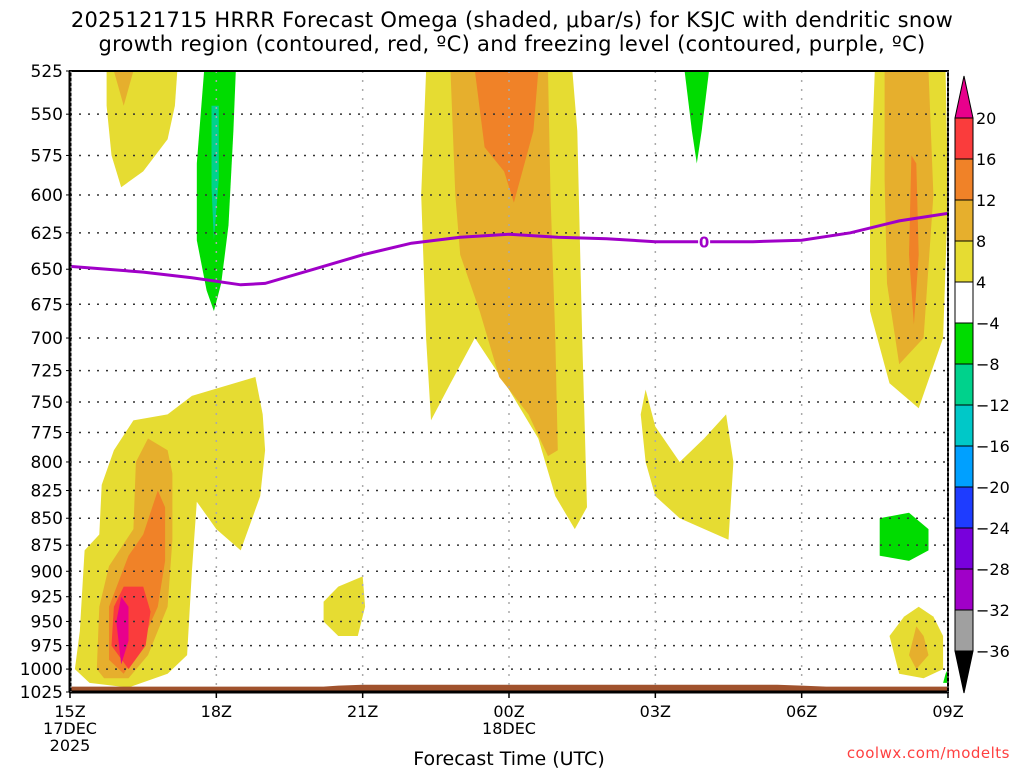 This screenshot has width=1024, height=768. What do you see at coordinates (47, 196) in the screenshot?
I see `y-tick-label: 600` at bounding box center [47, 196].